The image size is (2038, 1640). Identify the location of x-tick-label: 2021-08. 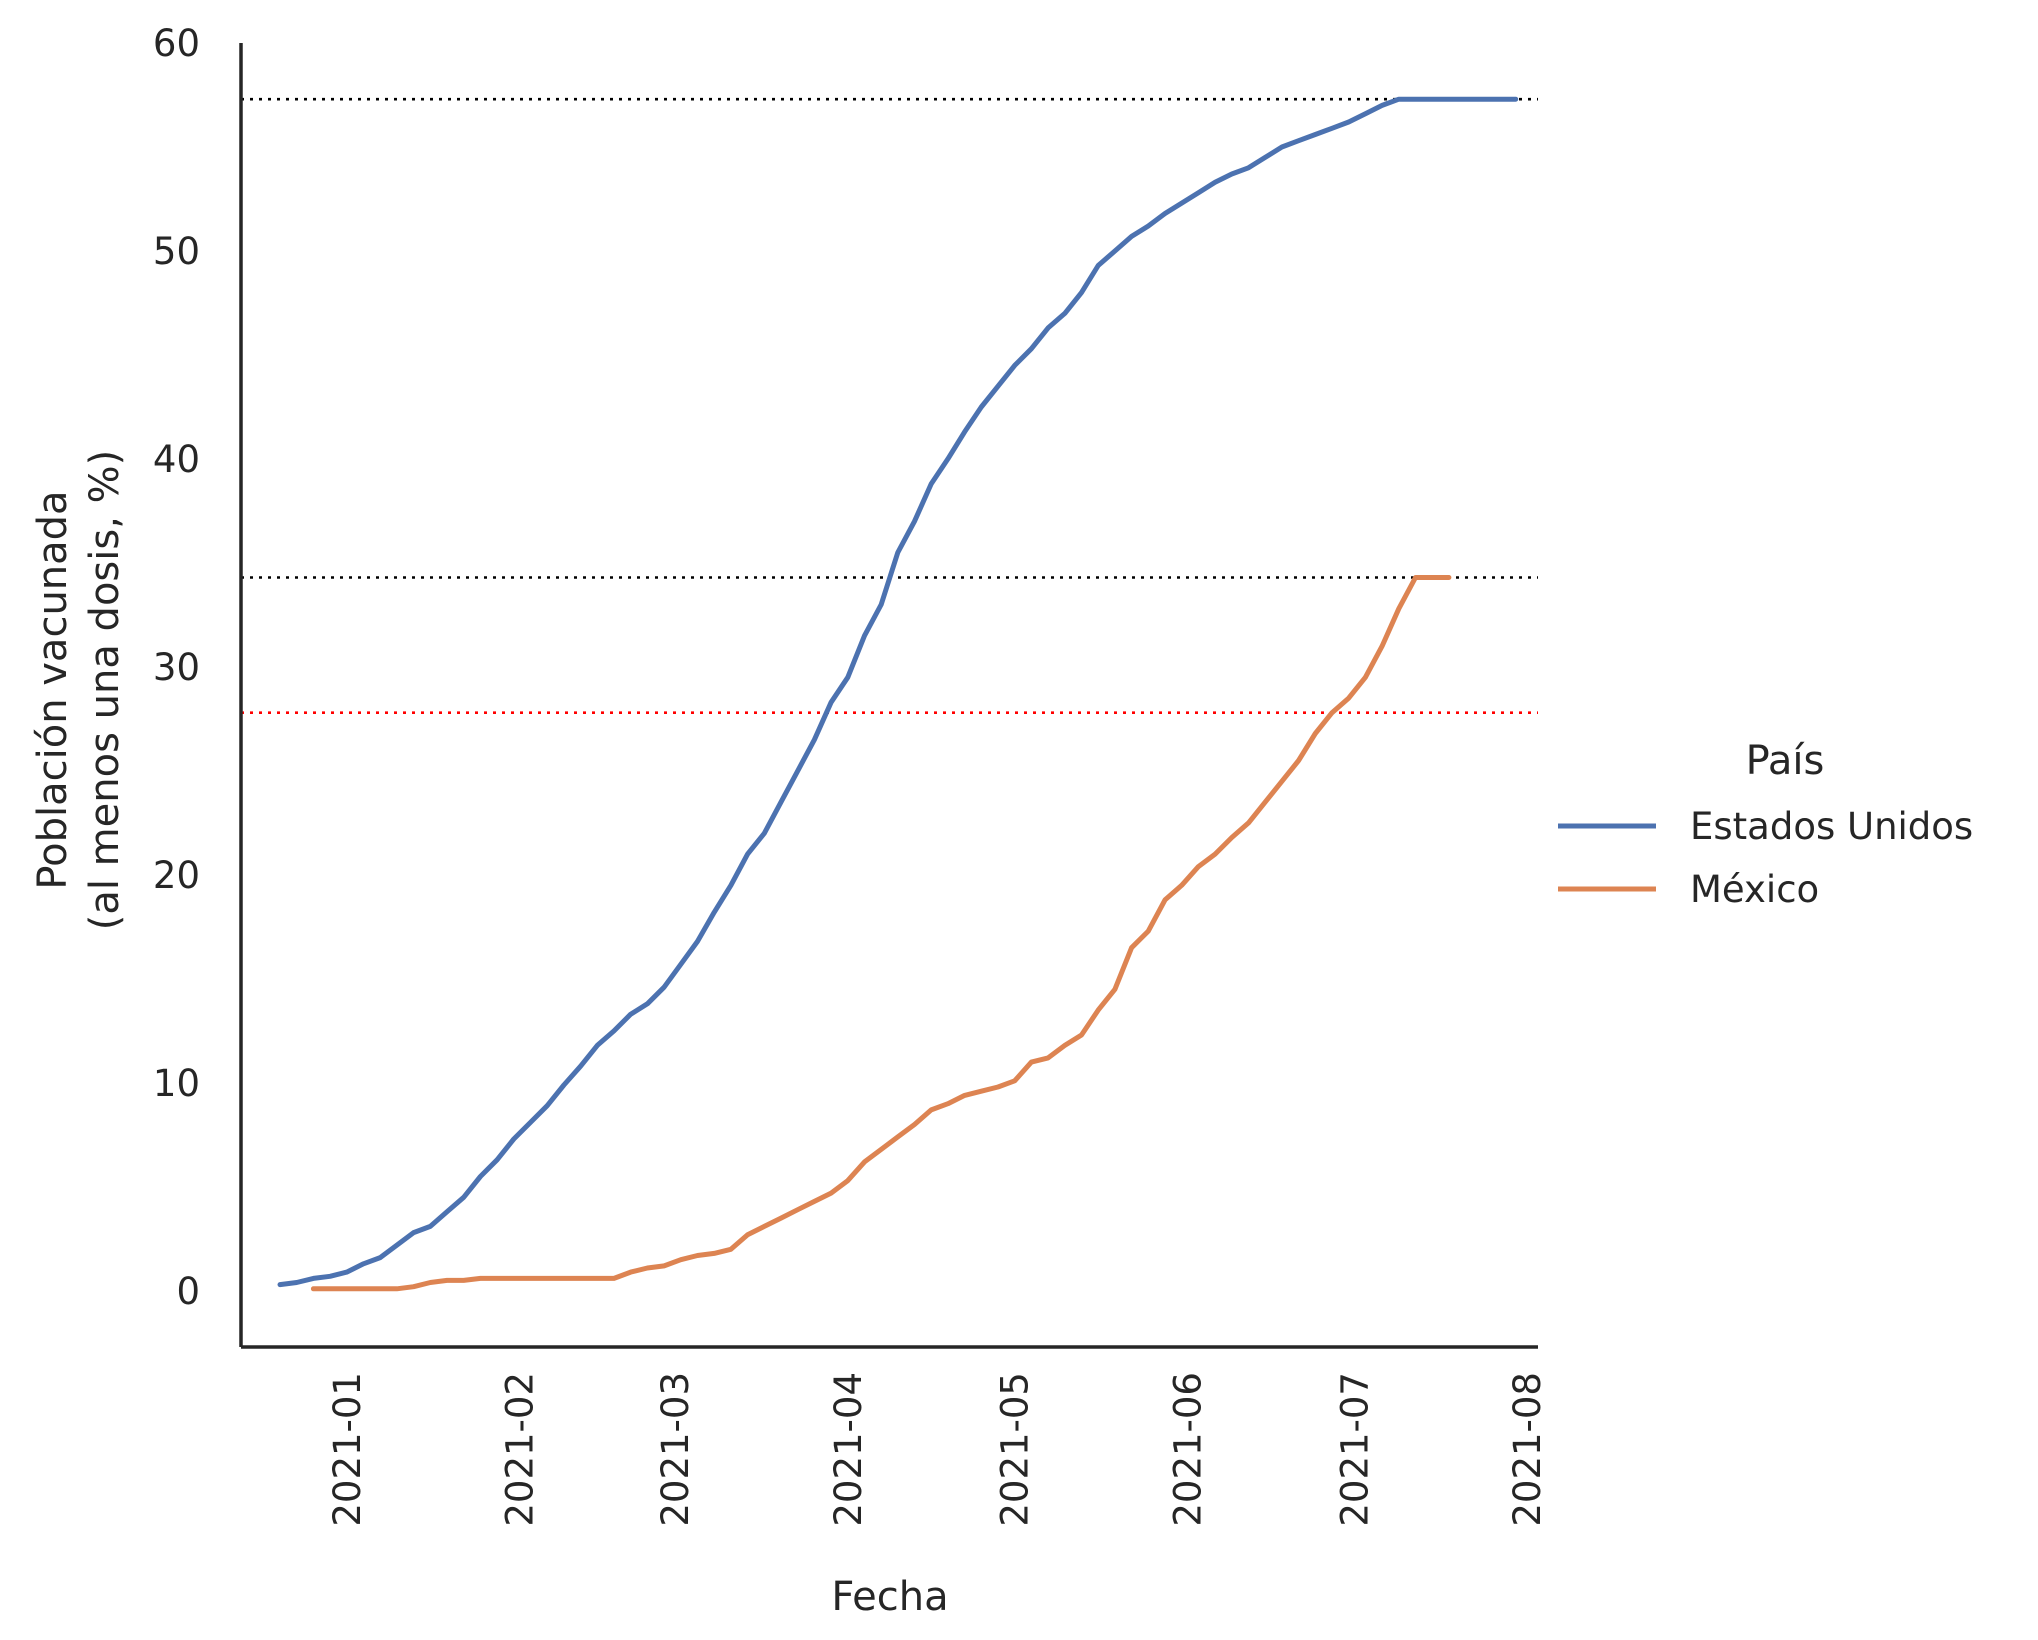
(1527, 1449).